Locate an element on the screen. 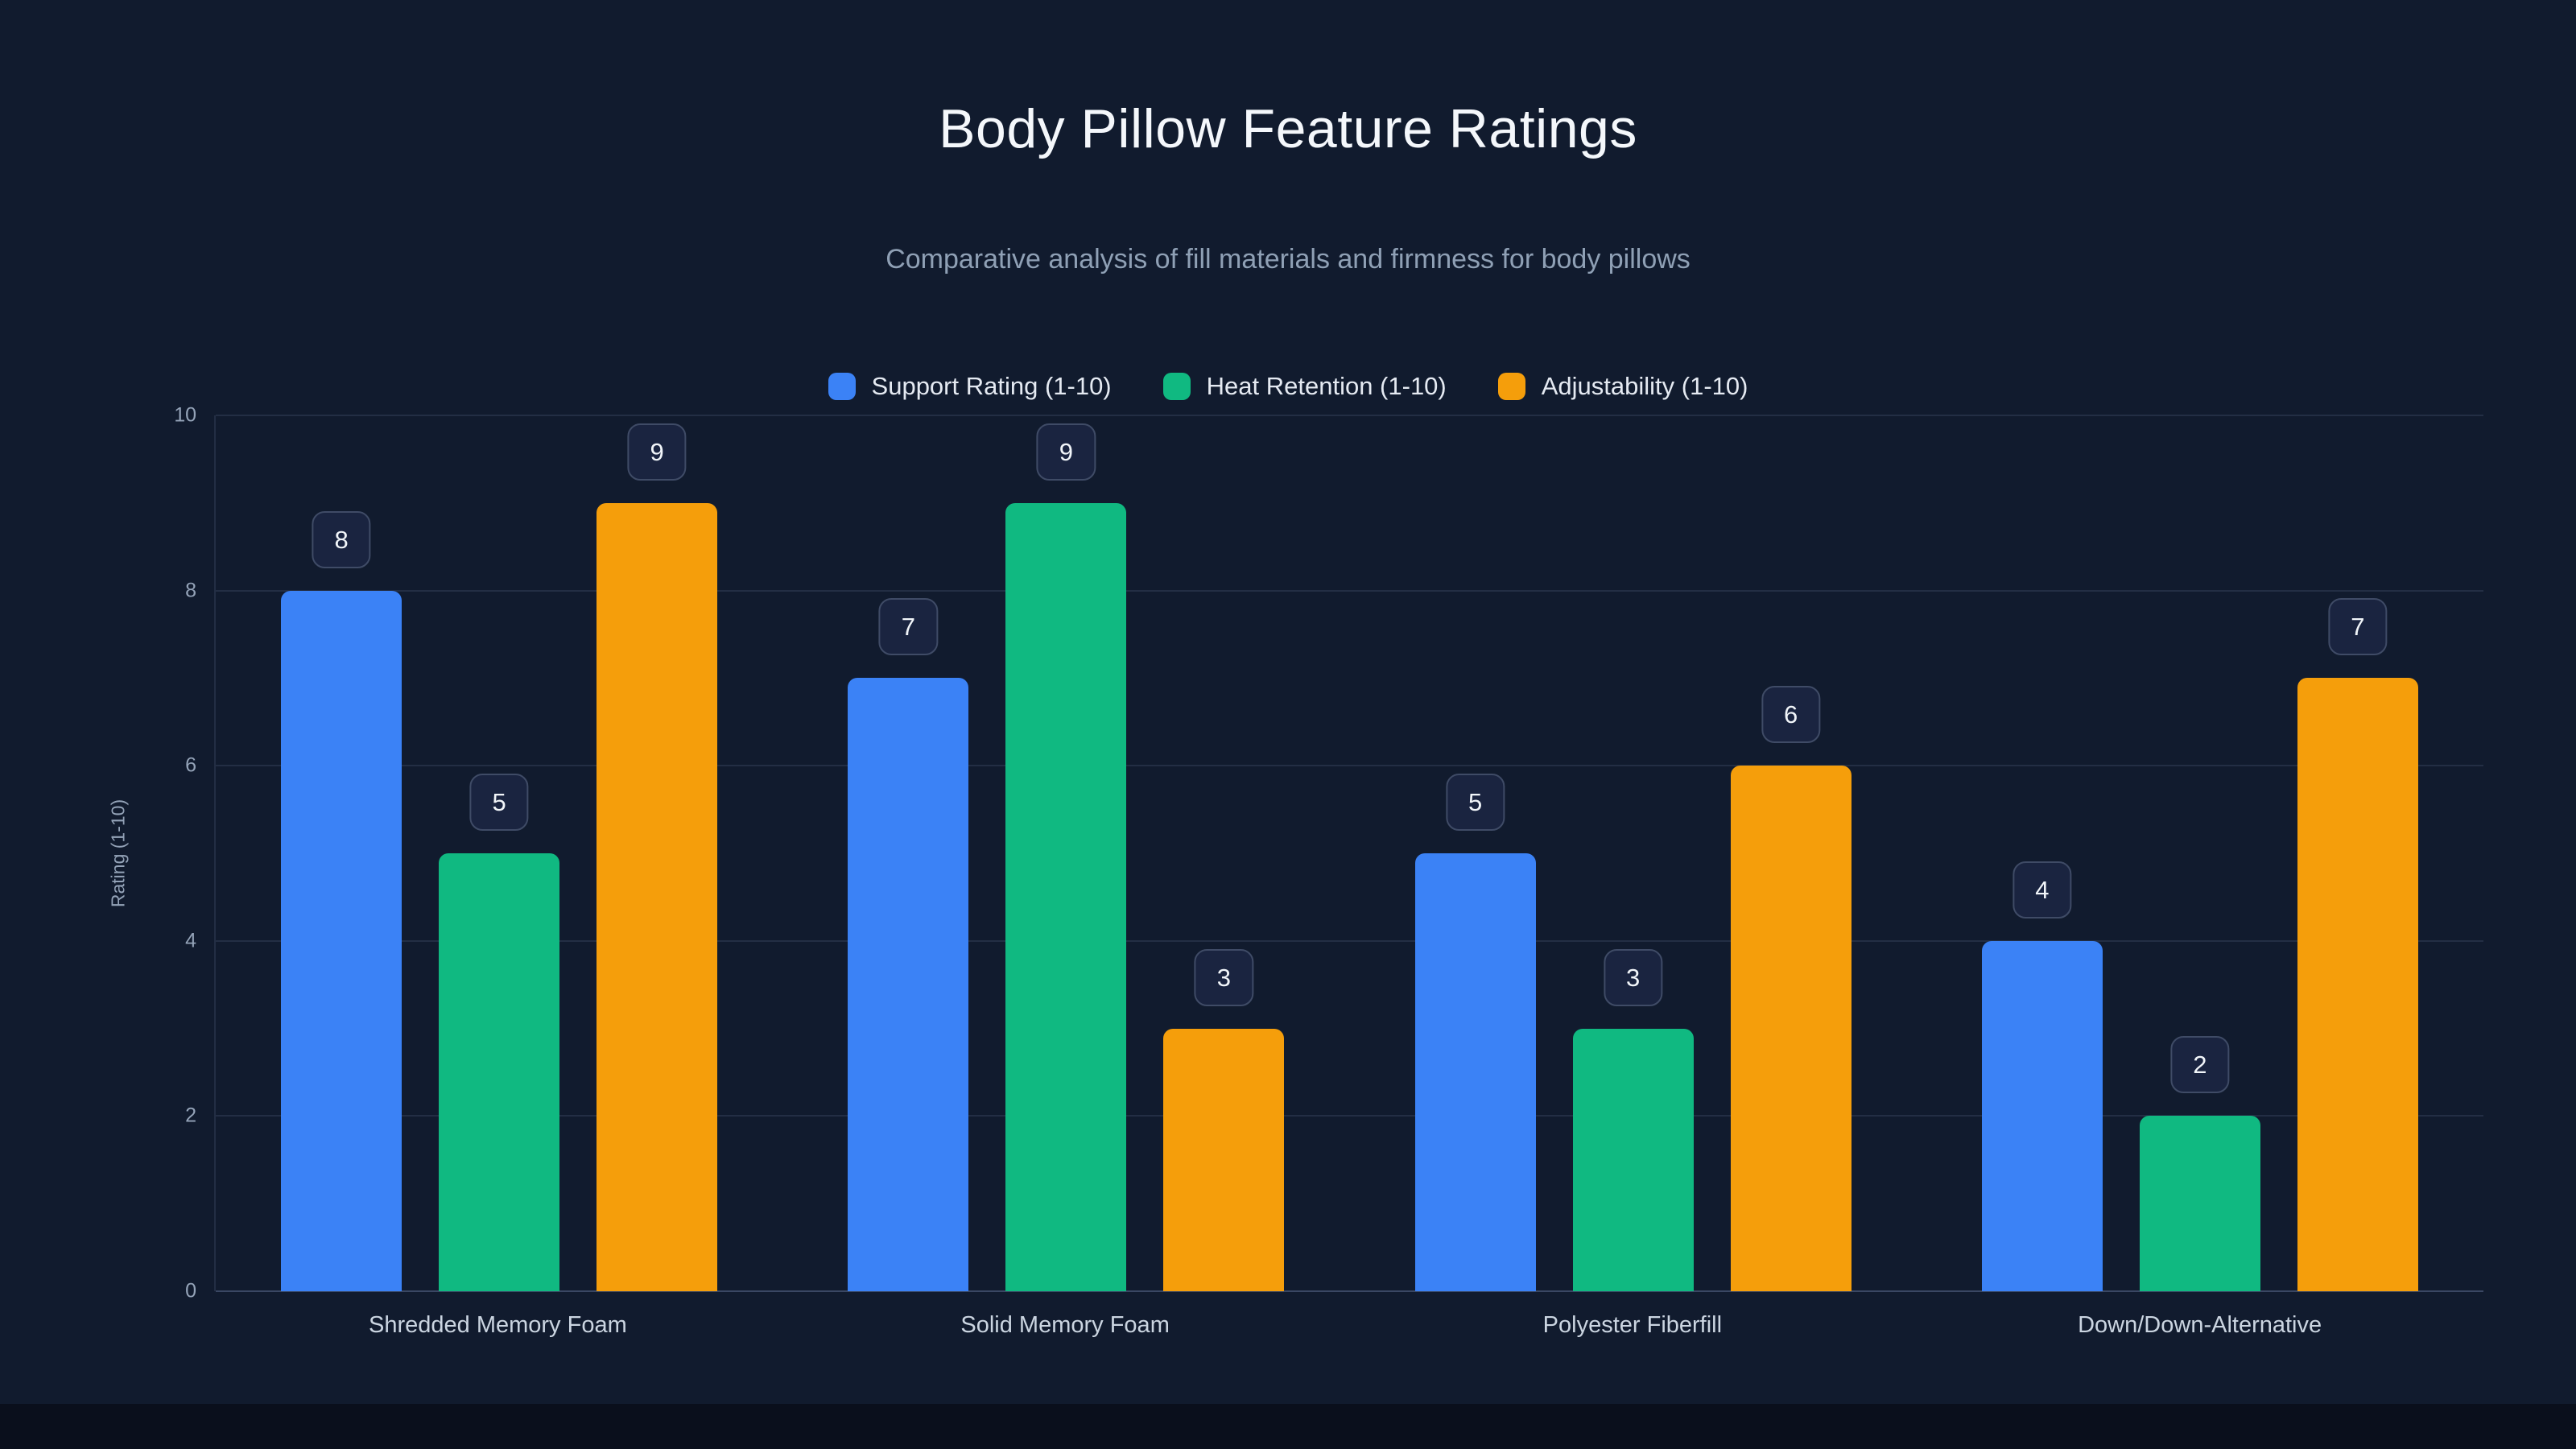 The height and width of the screenshot is (1449, 2576). bar-slot: 8 is located at coordinates (341, 853).